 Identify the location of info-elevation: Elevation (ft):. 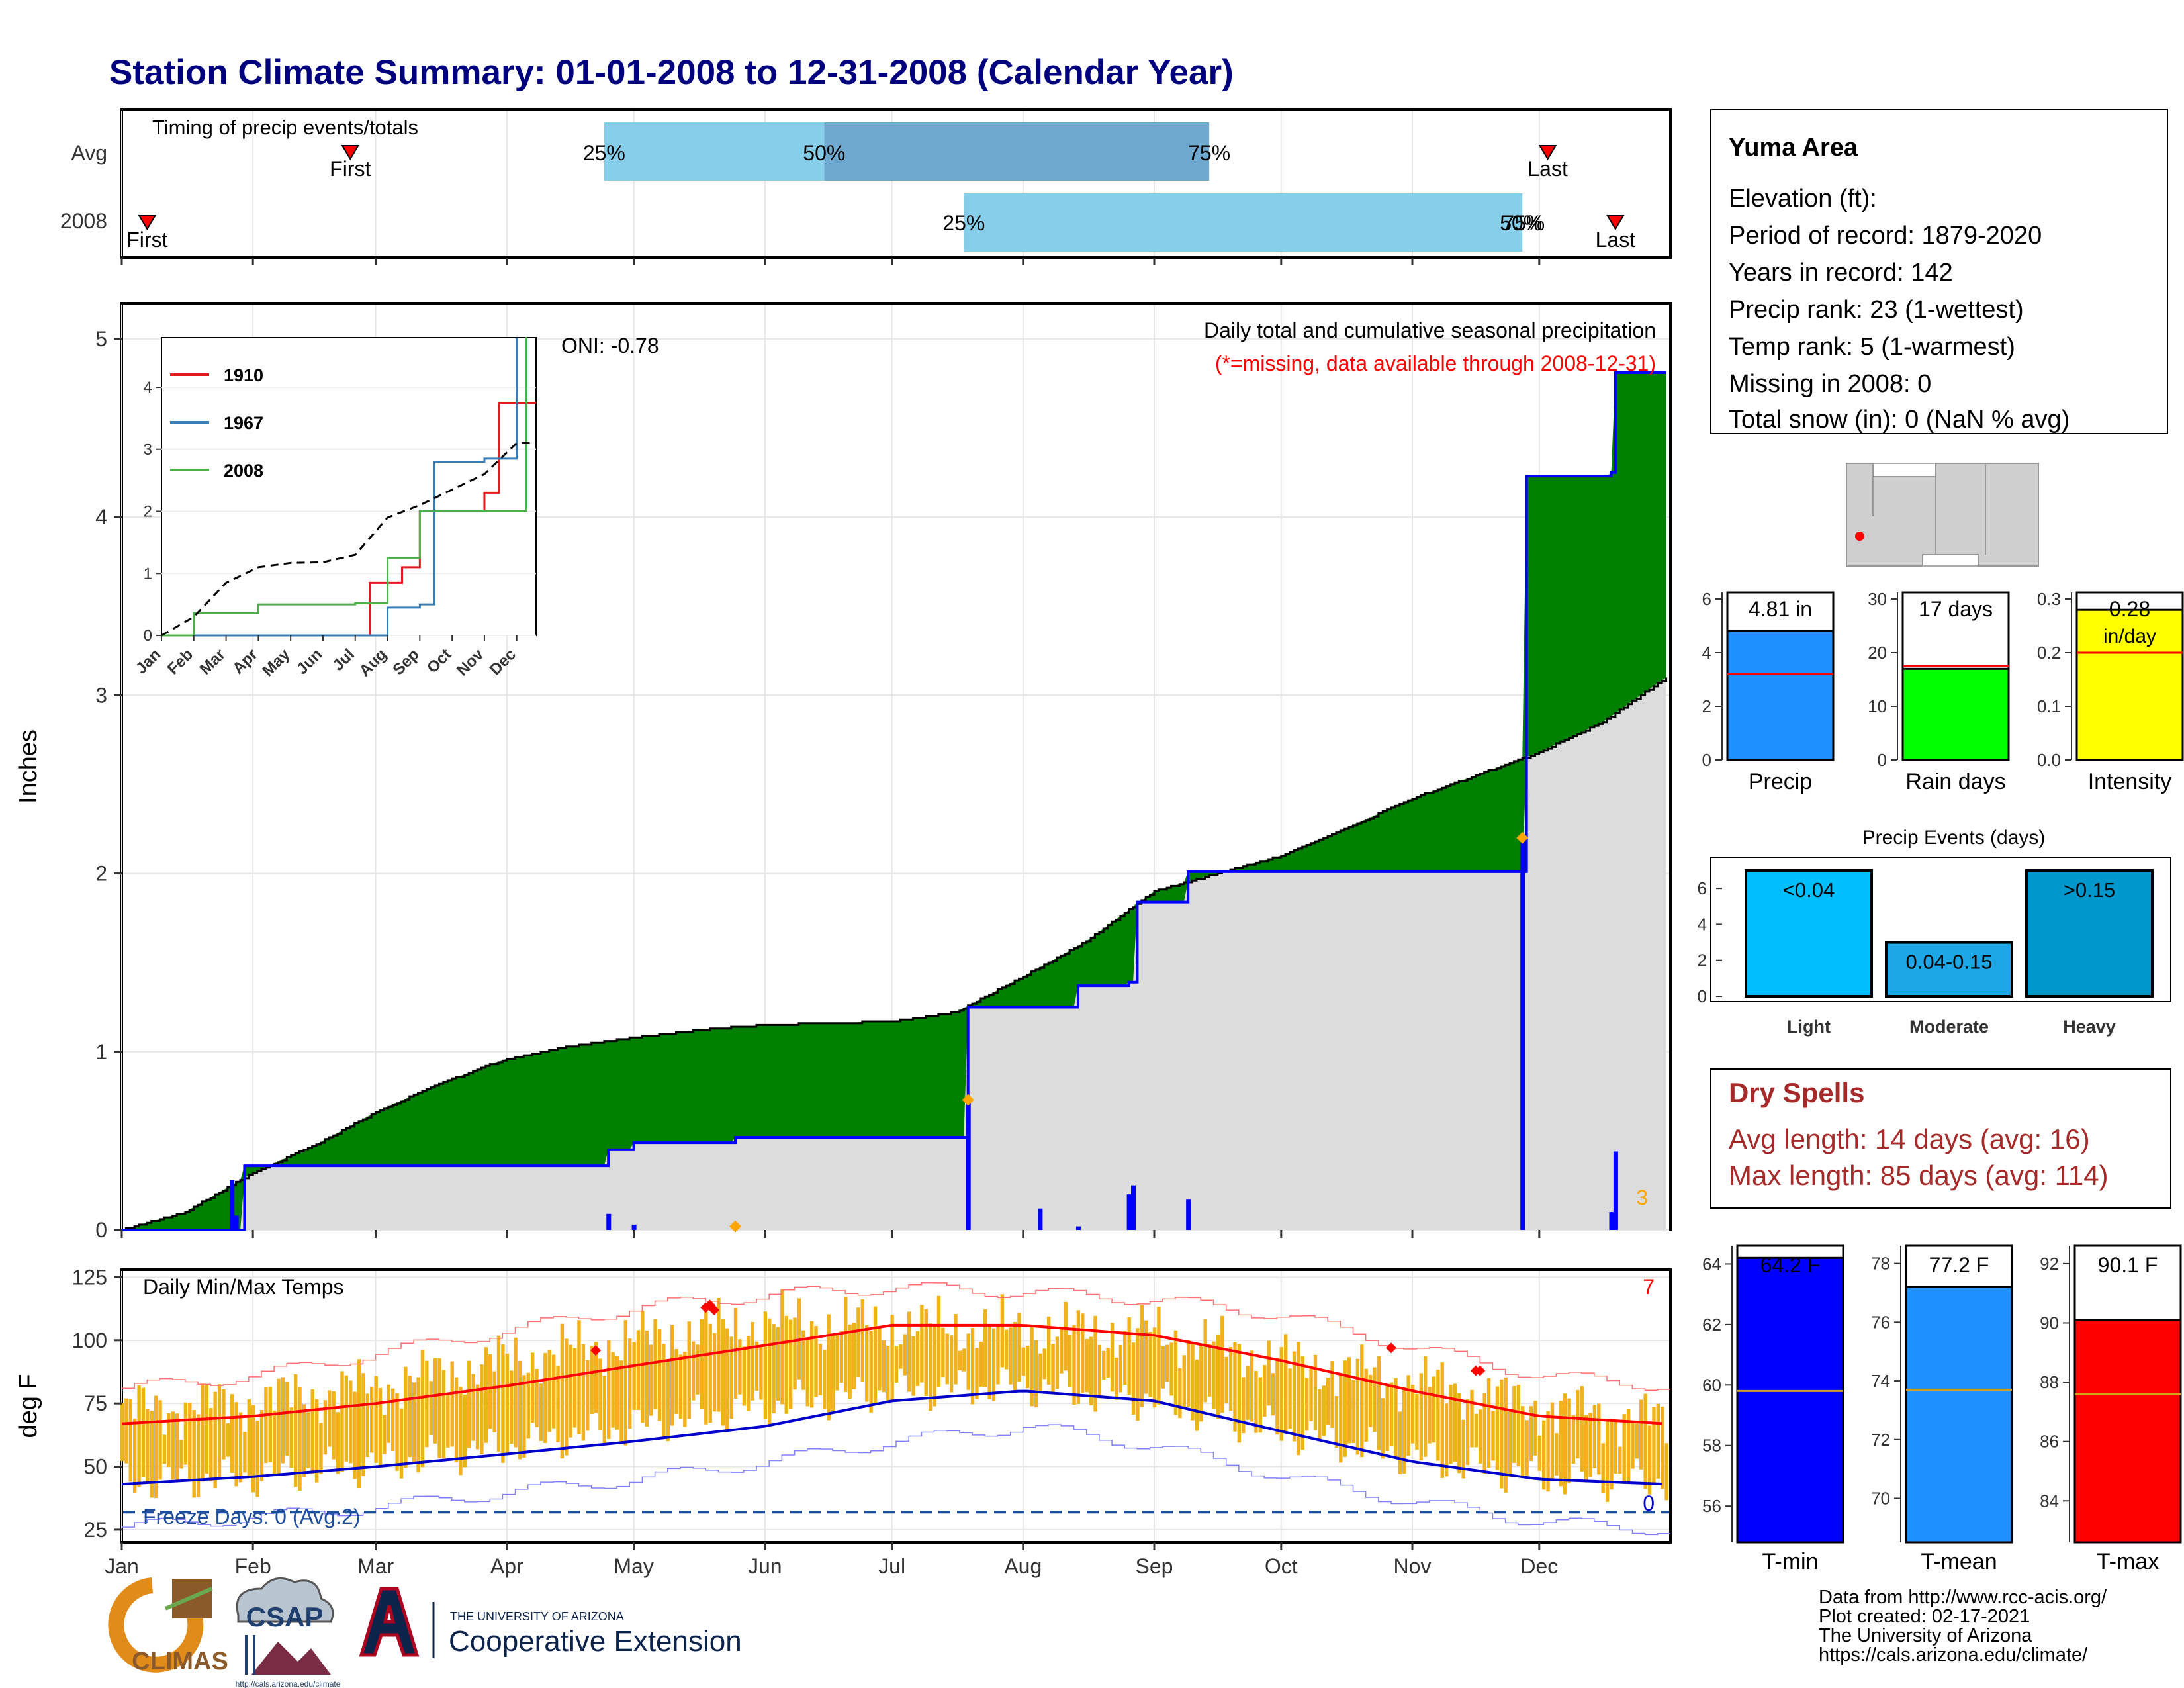
(1803, 198).